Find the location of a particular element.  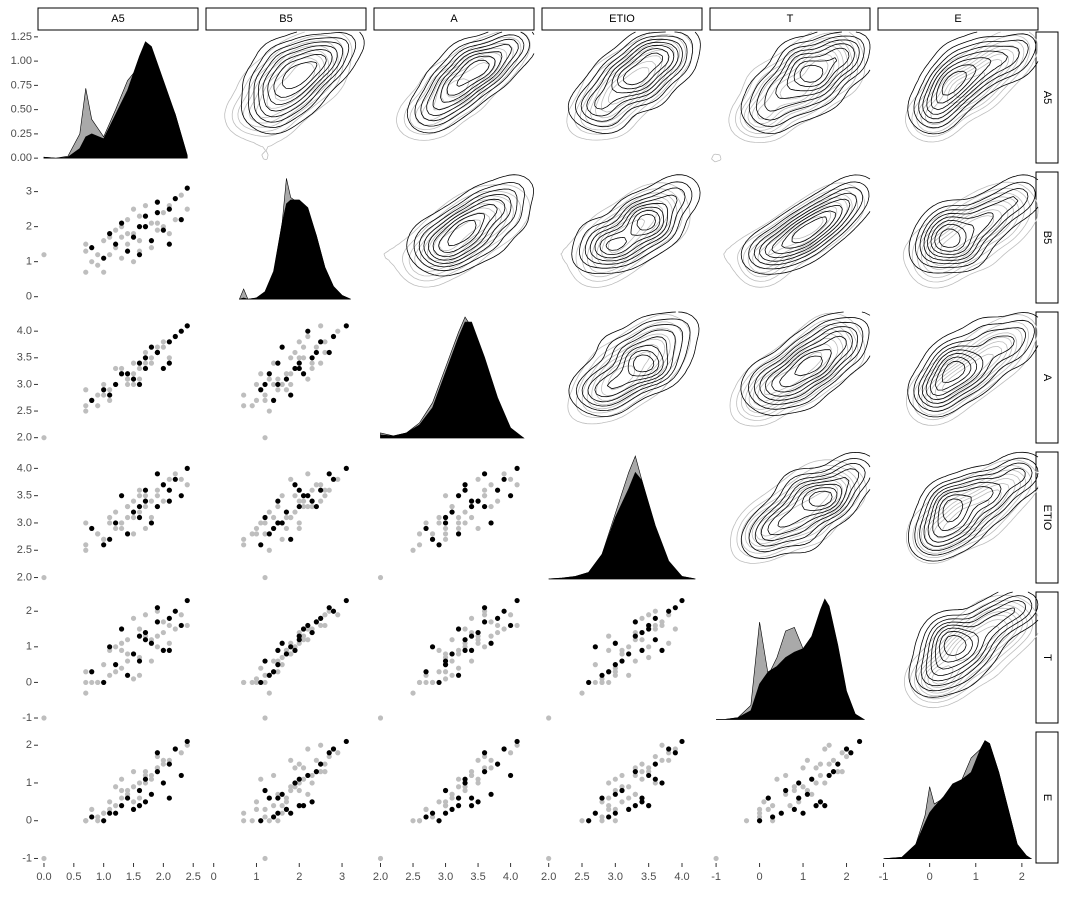

y-tick-label: 2 is located at coordinates (29, 611).